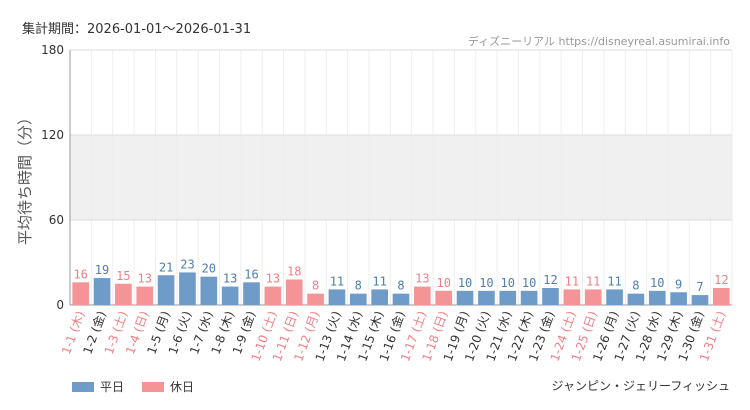  I want to click on y-tick-labels: 0 60 120 180, so click(52, 177).